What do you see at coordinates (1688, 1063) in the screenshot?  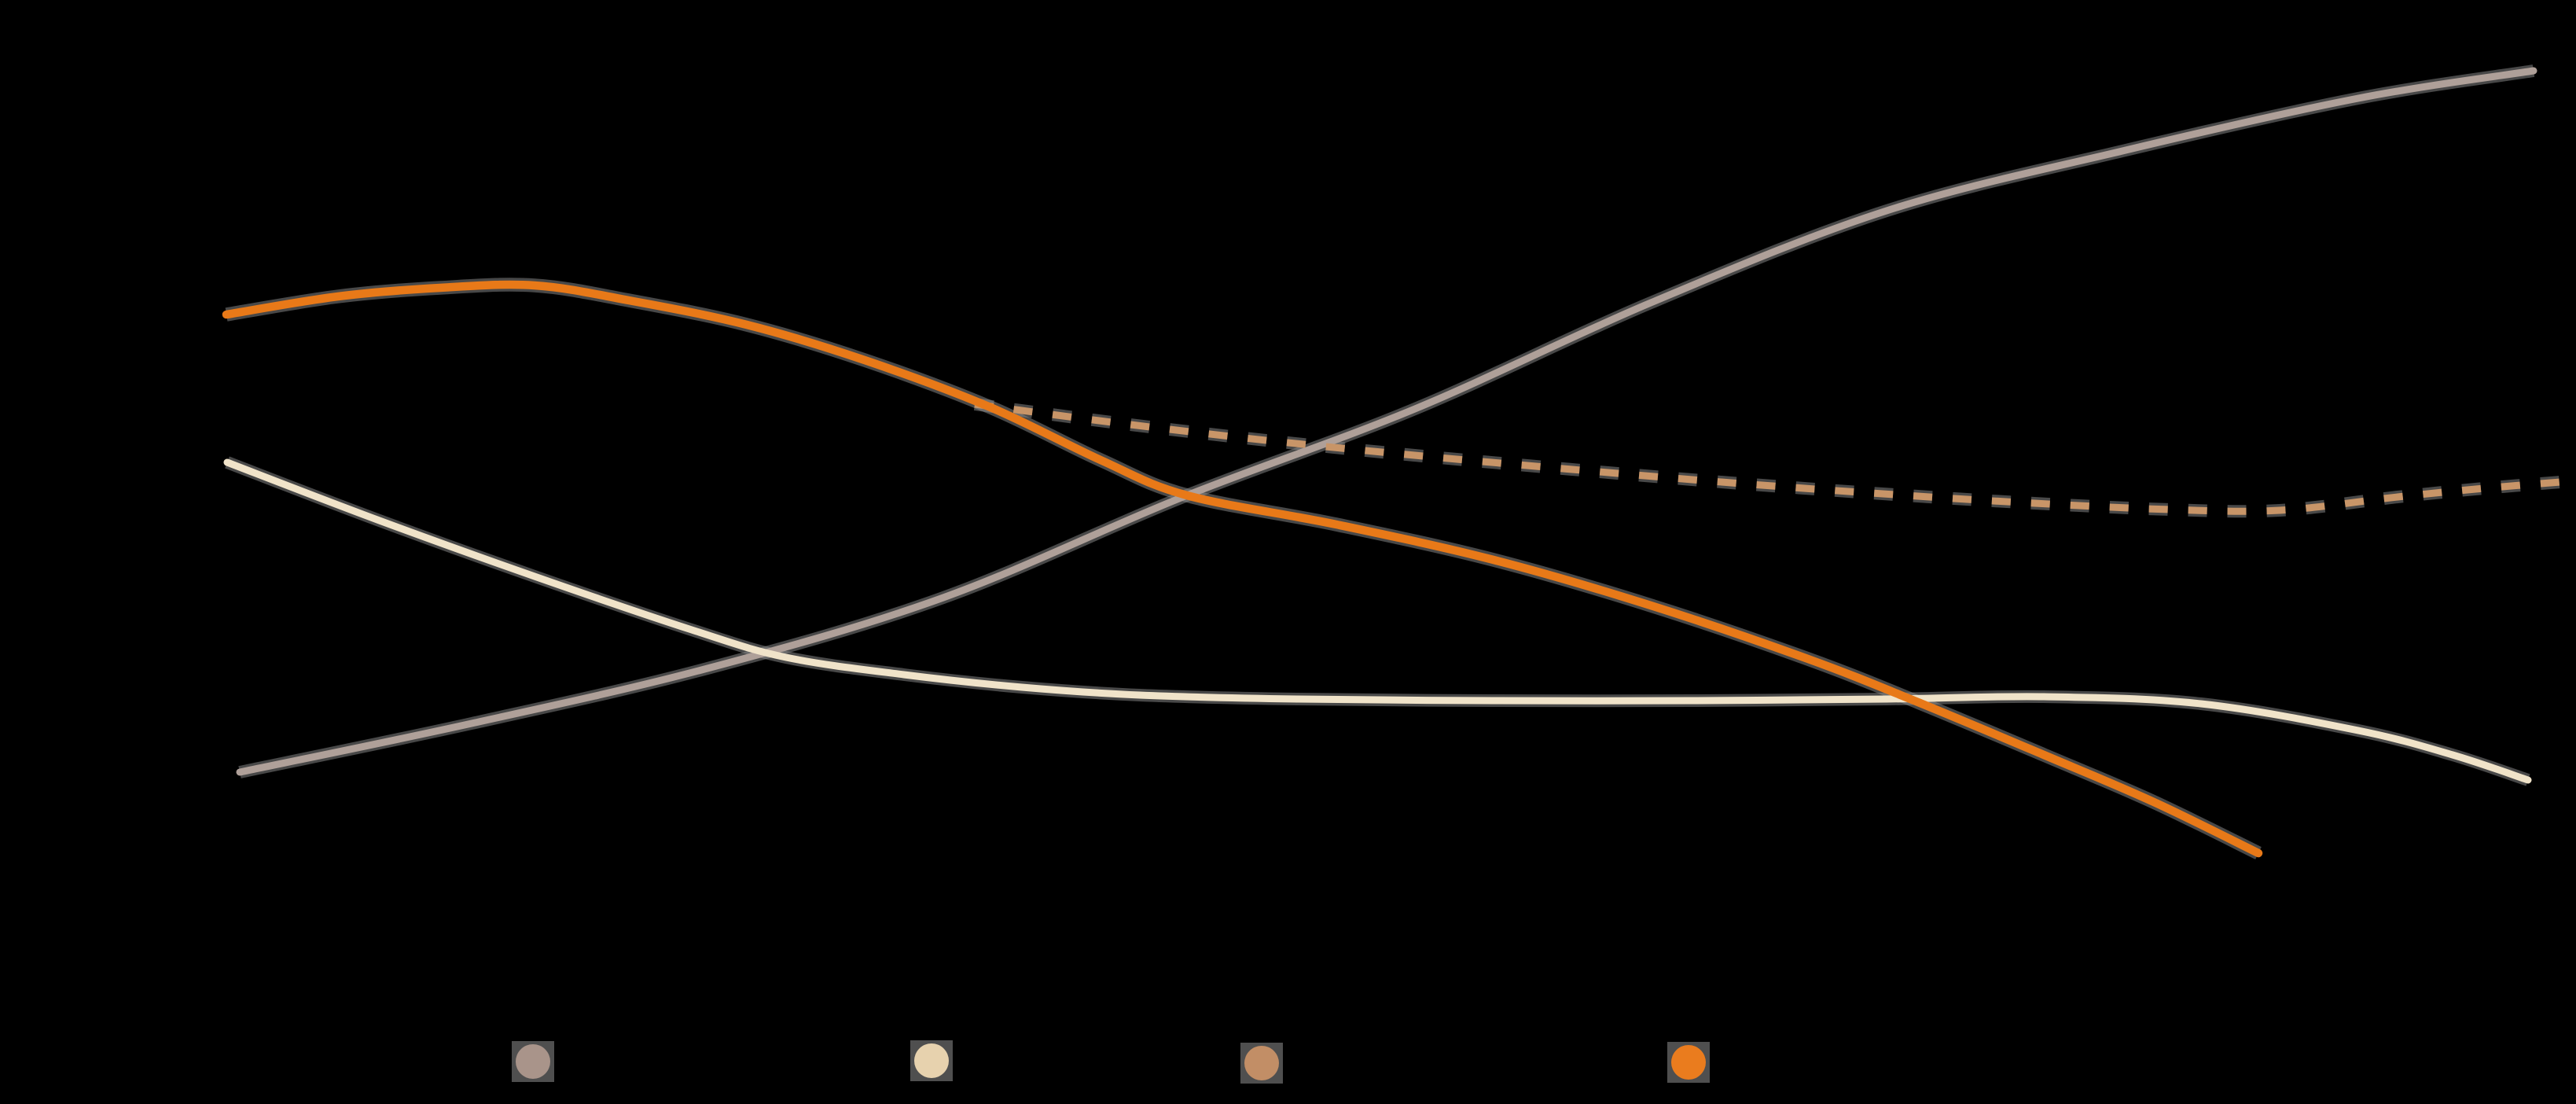 I see `orange-line-legend-marker` at bounding box center [1688, 1063].